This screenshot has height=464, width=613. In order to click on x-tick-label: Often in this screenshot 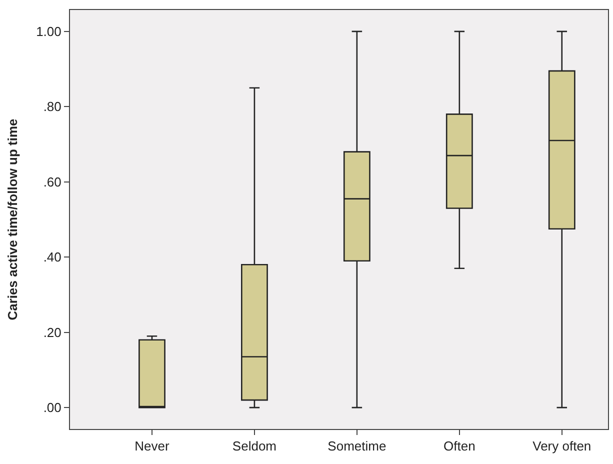, I will do `click(460, 446)`.